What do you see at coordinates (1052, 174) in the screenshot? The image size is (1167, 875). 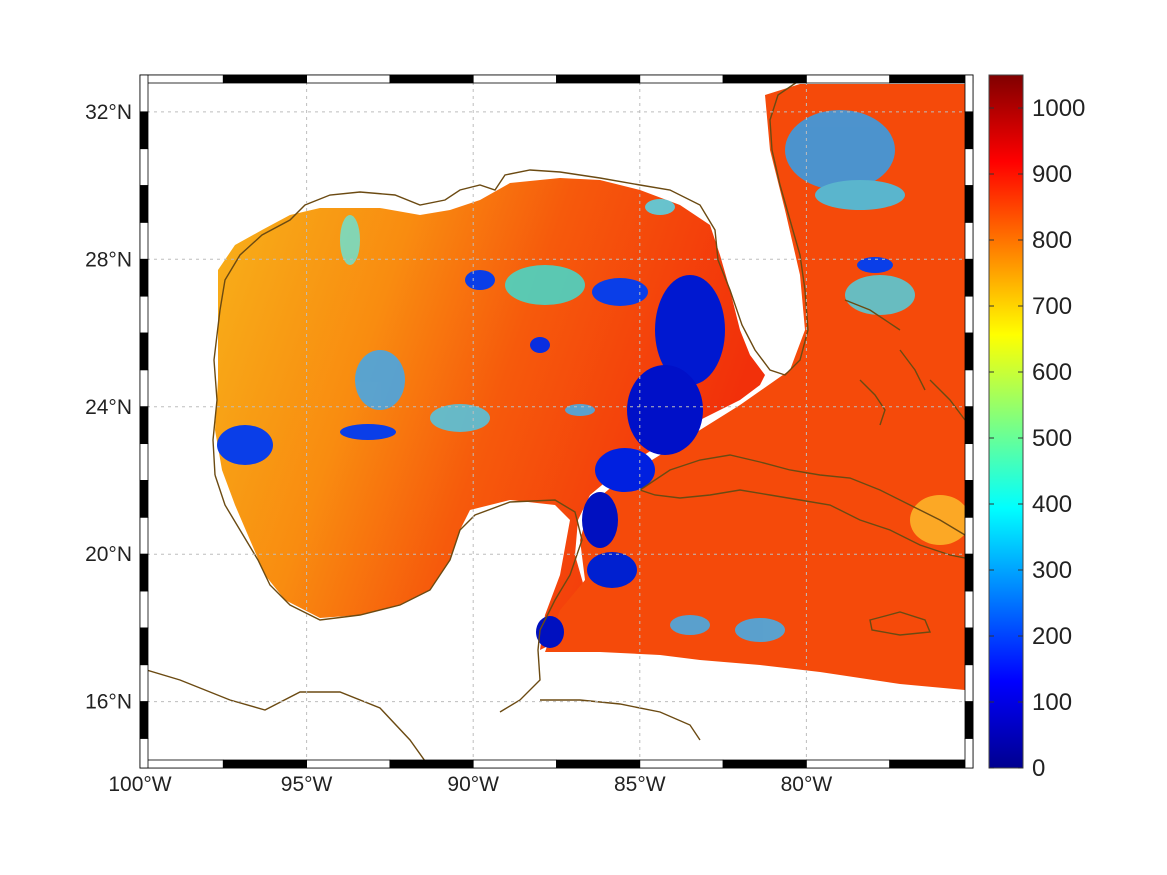 I see `colorbar-tick-label: 900` at bounding box center [1052, 174].